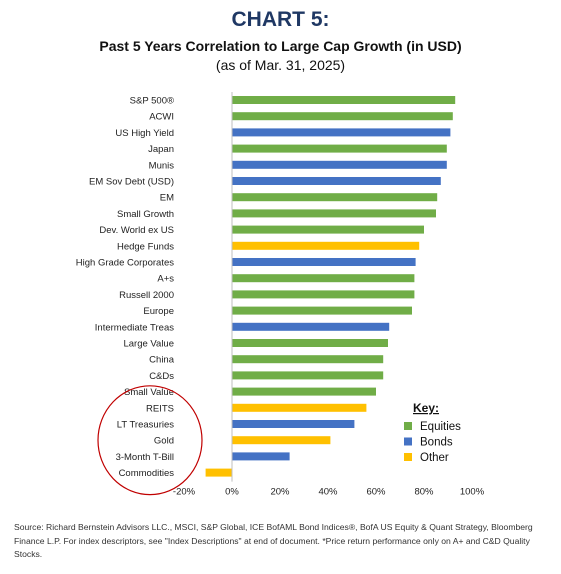  I want to click on x-tick-label: 80%, so click(424, 492).